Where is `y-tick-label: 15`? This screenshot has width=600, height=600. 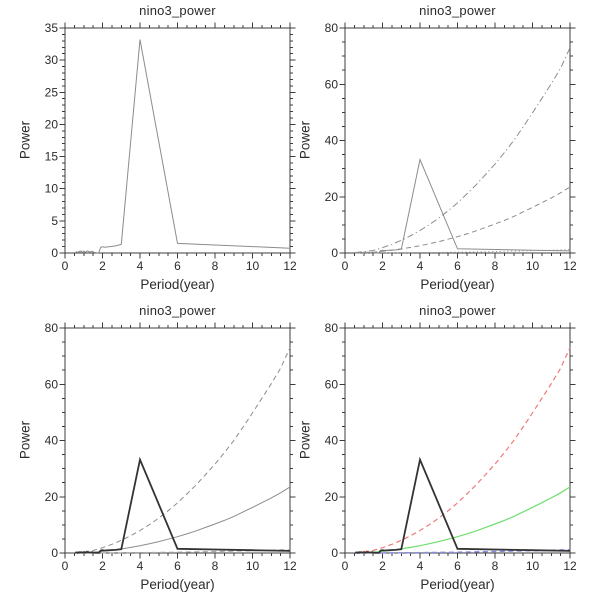 y-tick-label: 15 is located at coordinates (52, 157).